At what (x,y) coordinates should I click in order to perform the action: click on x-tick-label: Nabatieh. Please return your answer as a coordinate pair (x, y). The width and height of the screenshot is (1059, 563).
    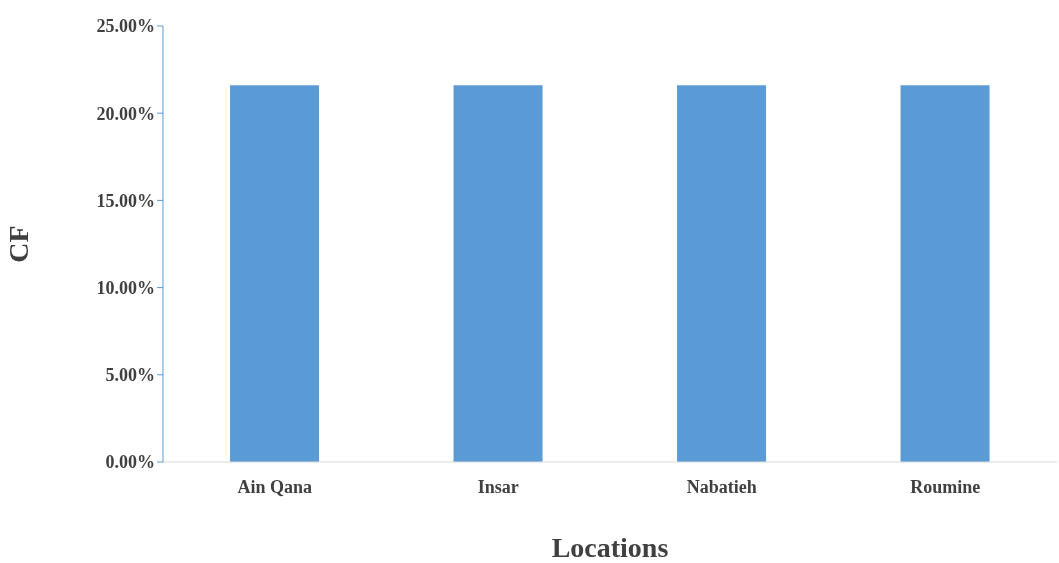
    Looking at the image, I should click on (721, 486).